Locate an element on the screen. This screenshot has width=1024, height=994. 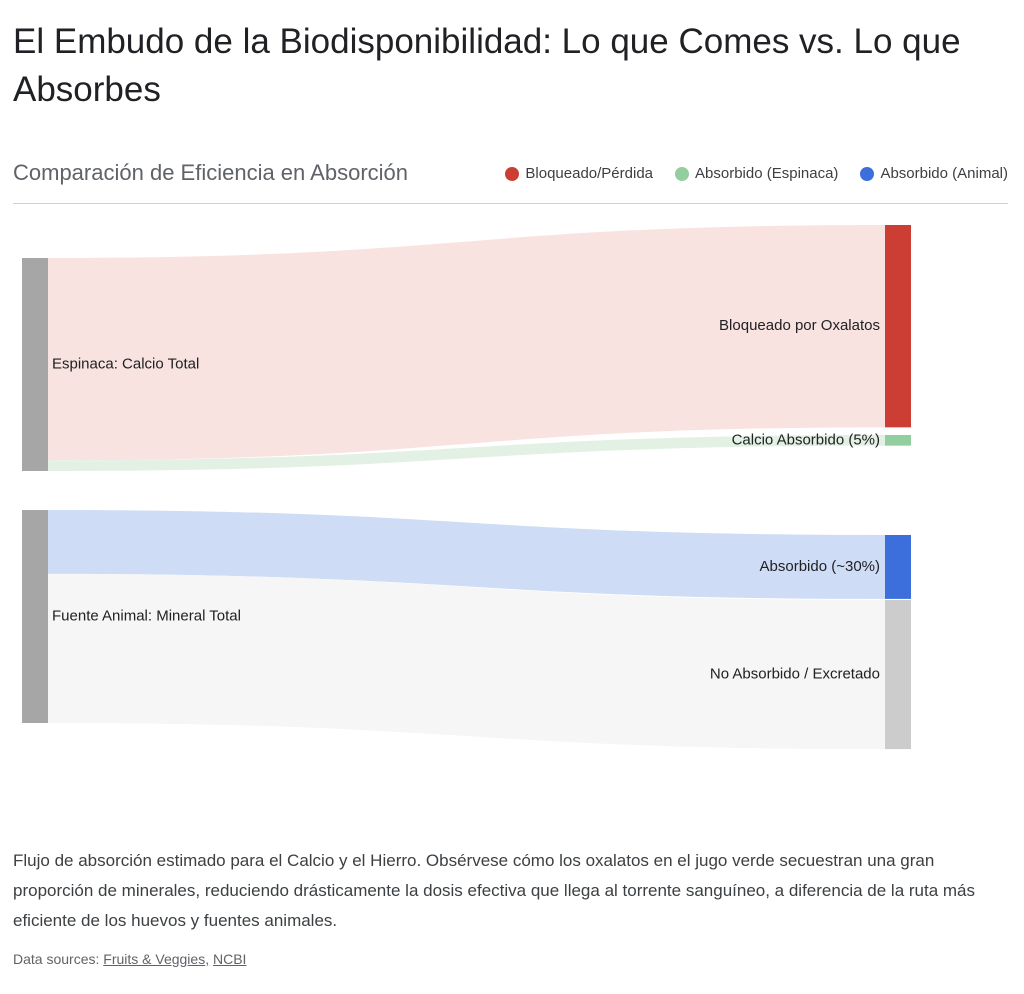
sources: Data sources: Fruits & Veggies NCBI is located at coordinates (129, 959).